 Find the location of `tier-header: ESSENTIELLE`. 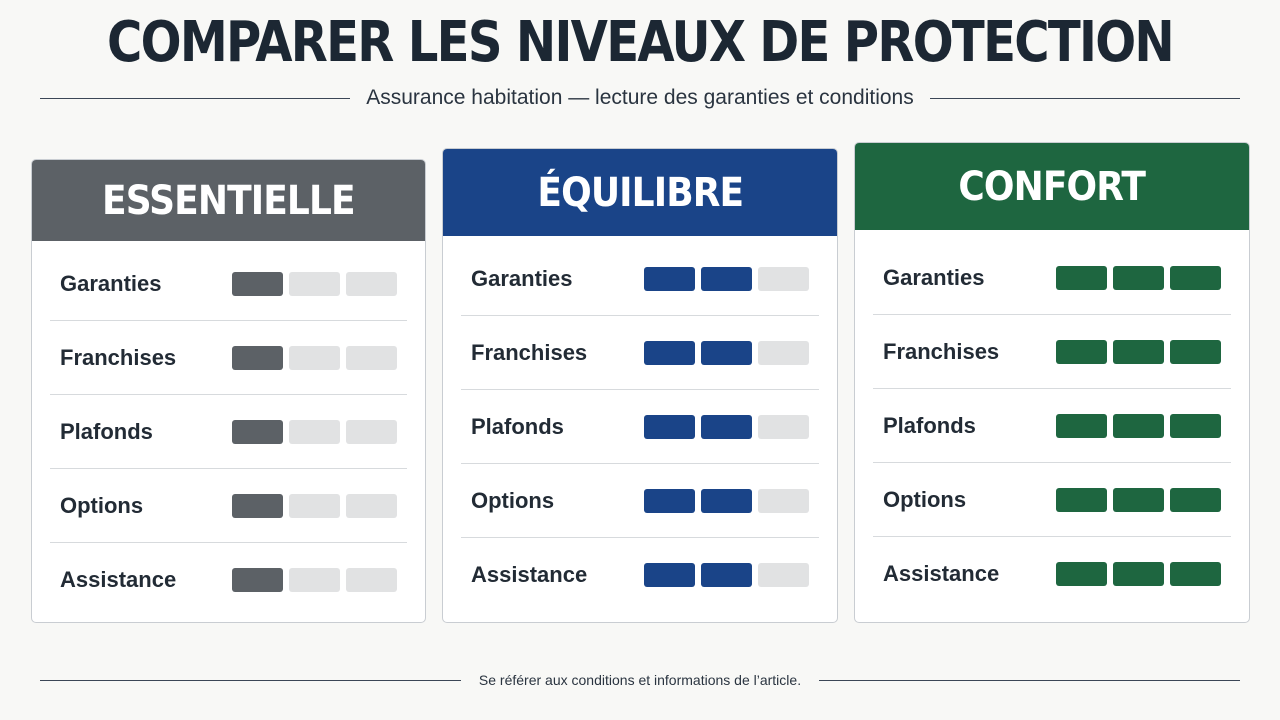

tier-header: ESSENTIELLE is located at coordinates (228, 200).